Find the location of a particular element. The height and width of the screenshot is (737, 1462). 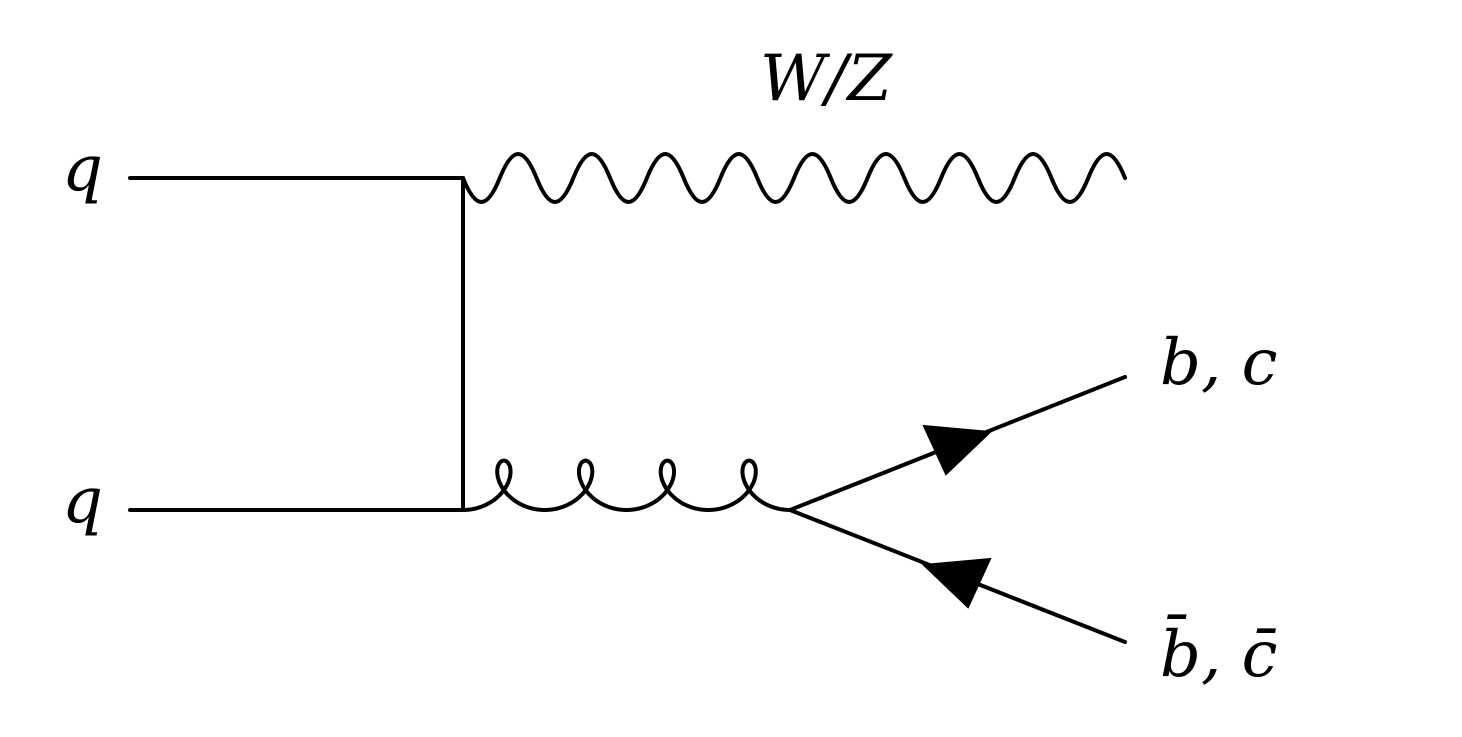

gluon-curly-line is located at coordinates (626, 485).